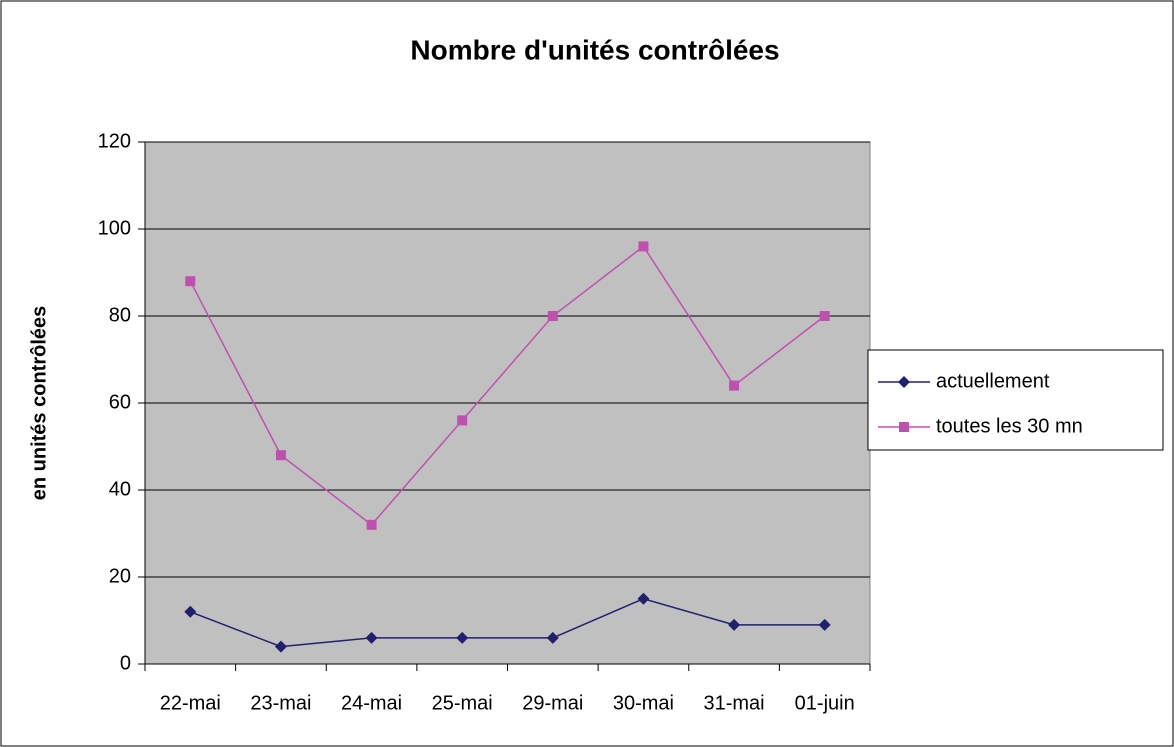 The height and width of the screenshot is (747, 1174). Describe the element at coordinates (552, 703) in the screenshot. I see `x-tick-label: 29-mai` at that location.